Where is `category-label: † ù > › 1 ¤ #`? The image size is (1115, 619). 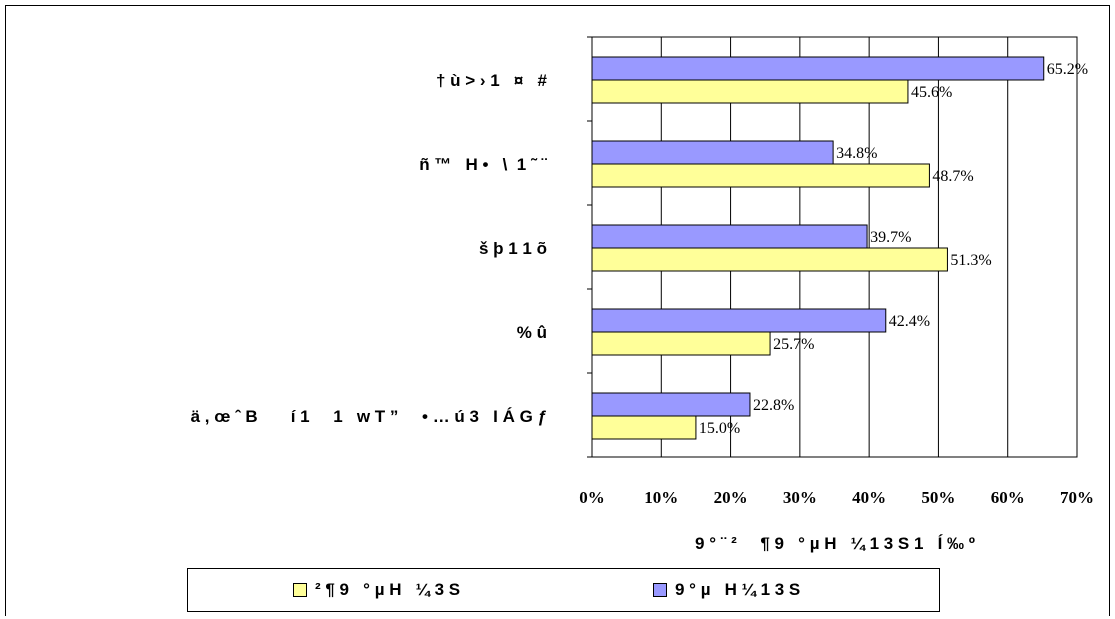
category-label: † ù > › 1 ¤ # is located at coordinates (492, 80).